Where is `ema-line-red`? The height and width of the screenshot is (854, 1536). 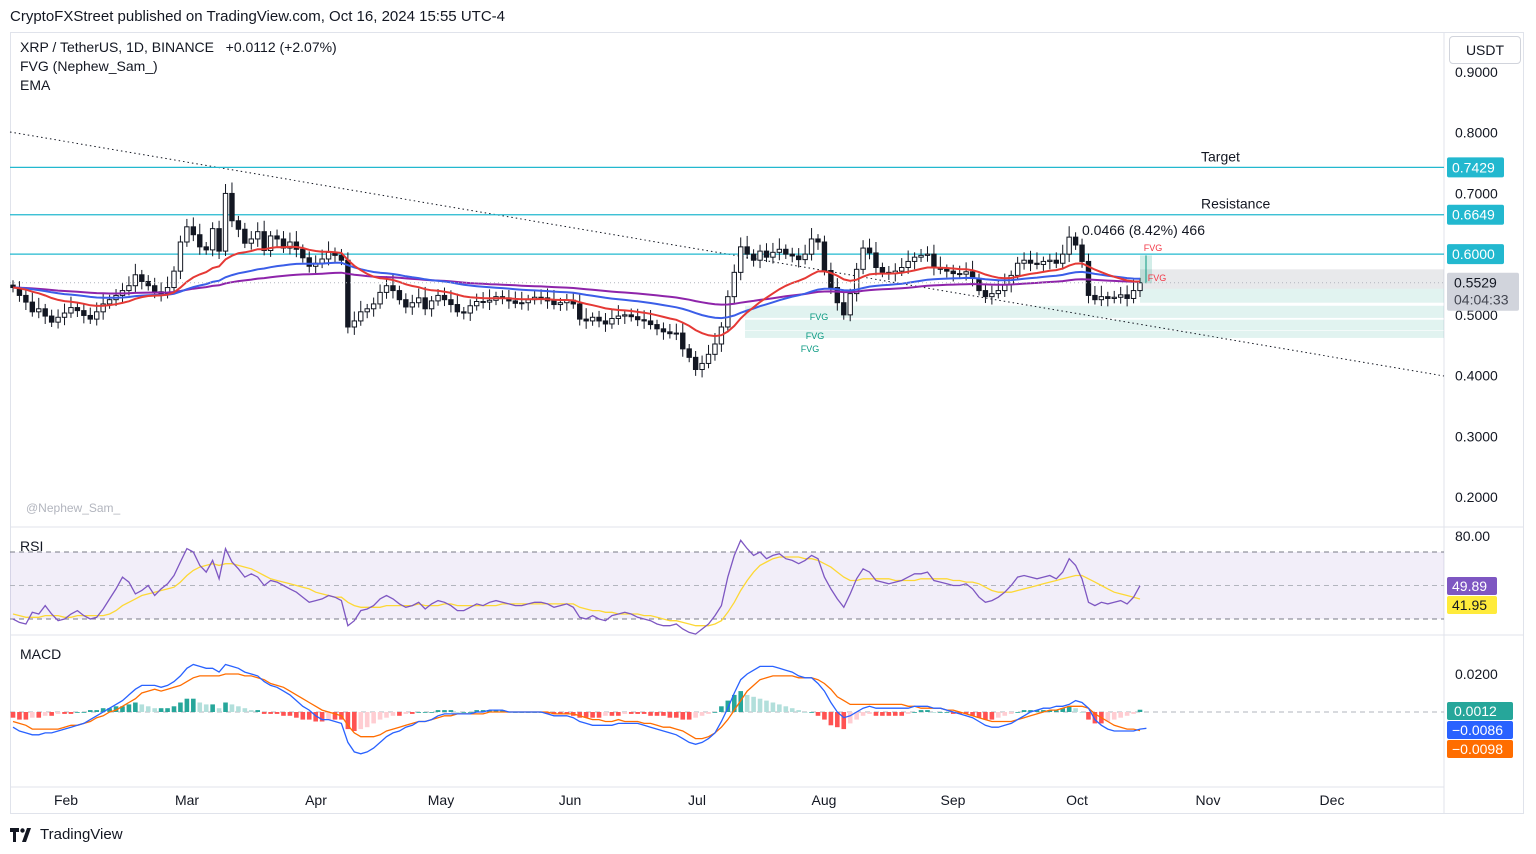 ema-line-red is located at coordinates (576, 291).